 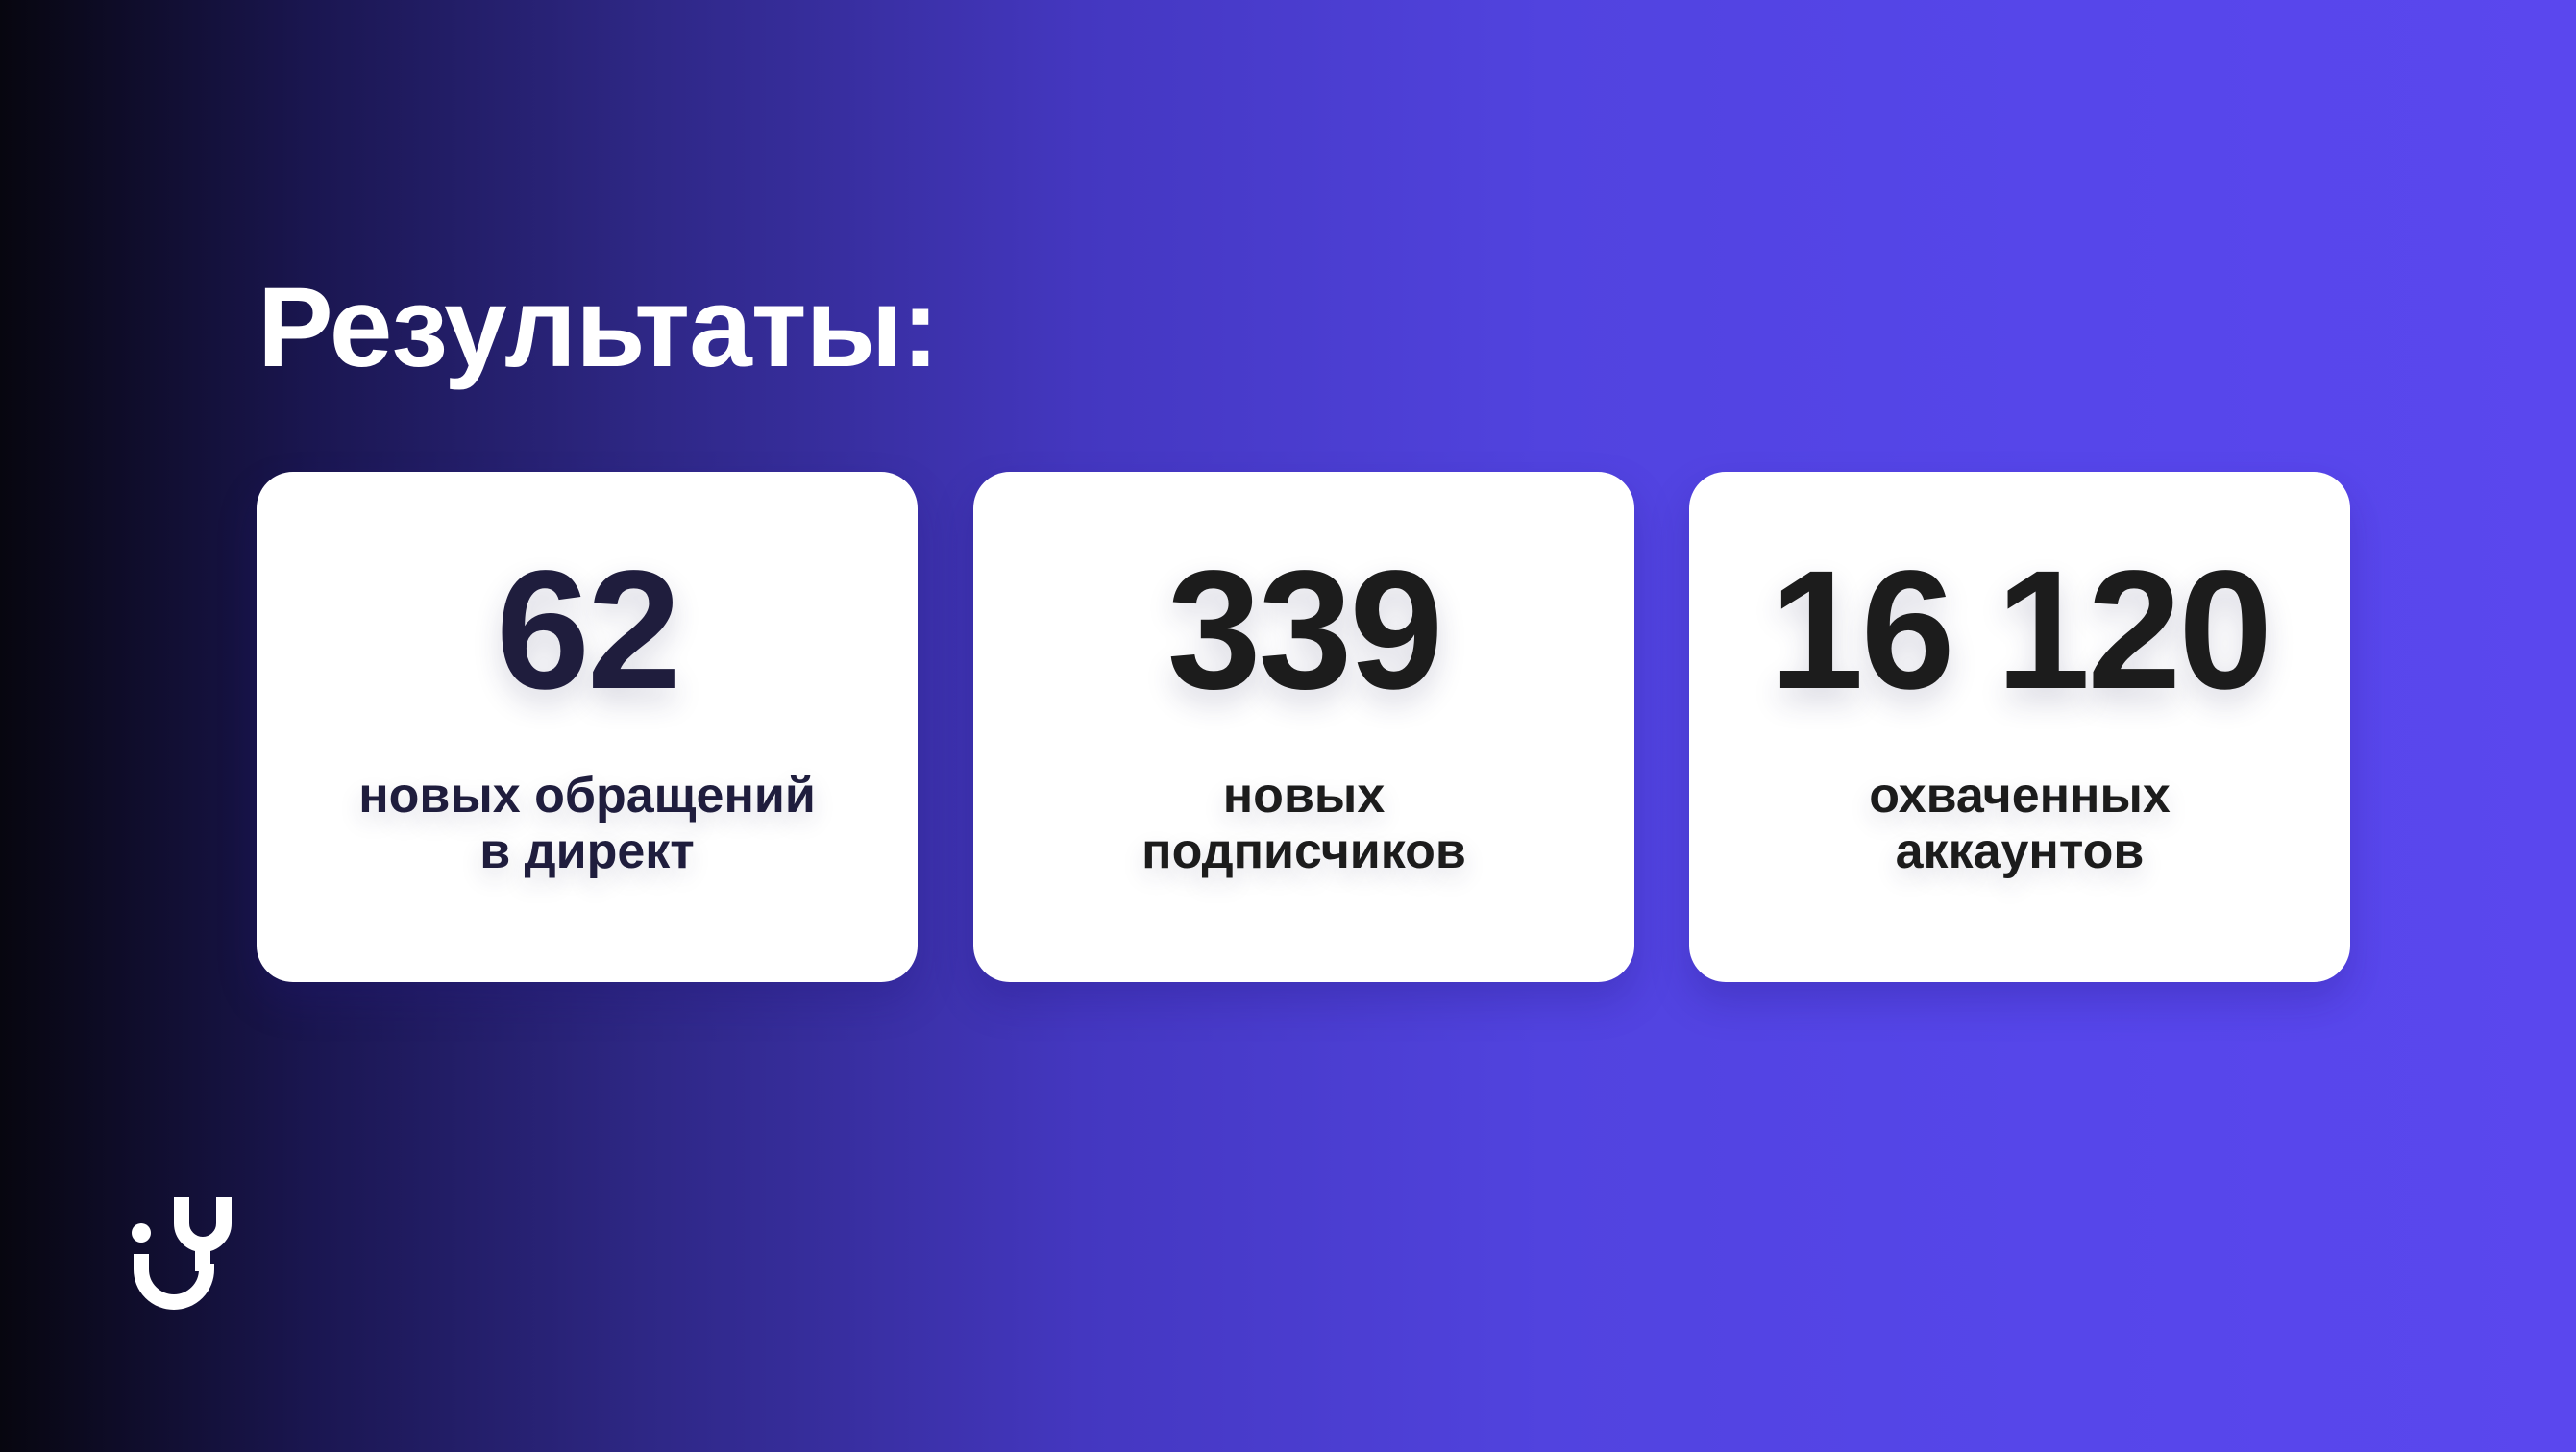 I want to click on stat-label-line: подписчиков, so click(x=1303, y=851).